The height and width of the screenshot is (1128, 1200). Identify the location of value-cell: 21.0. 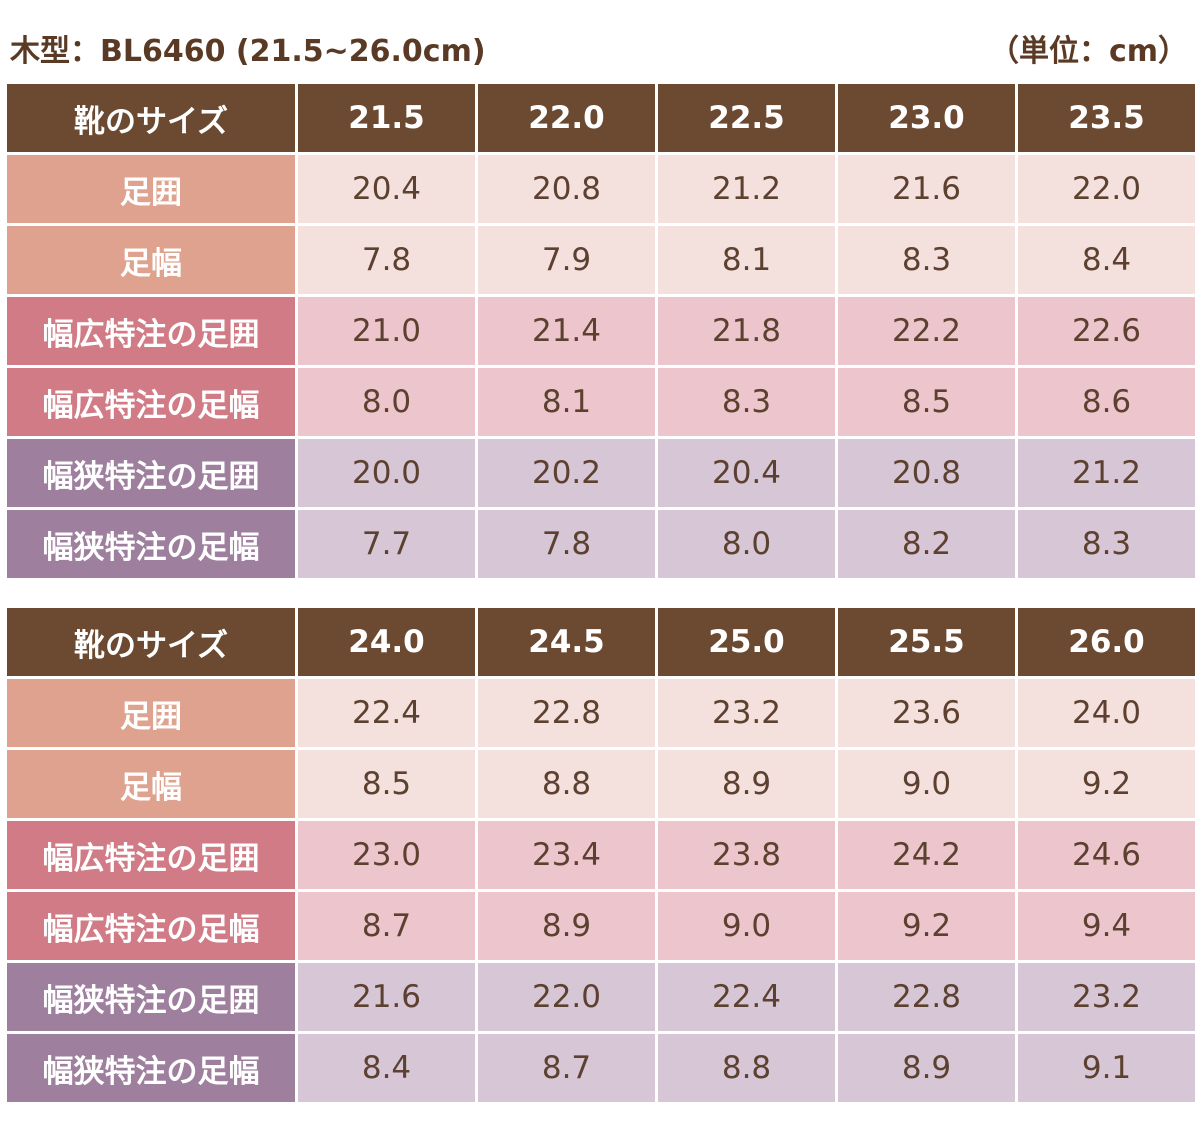
(386, 331).